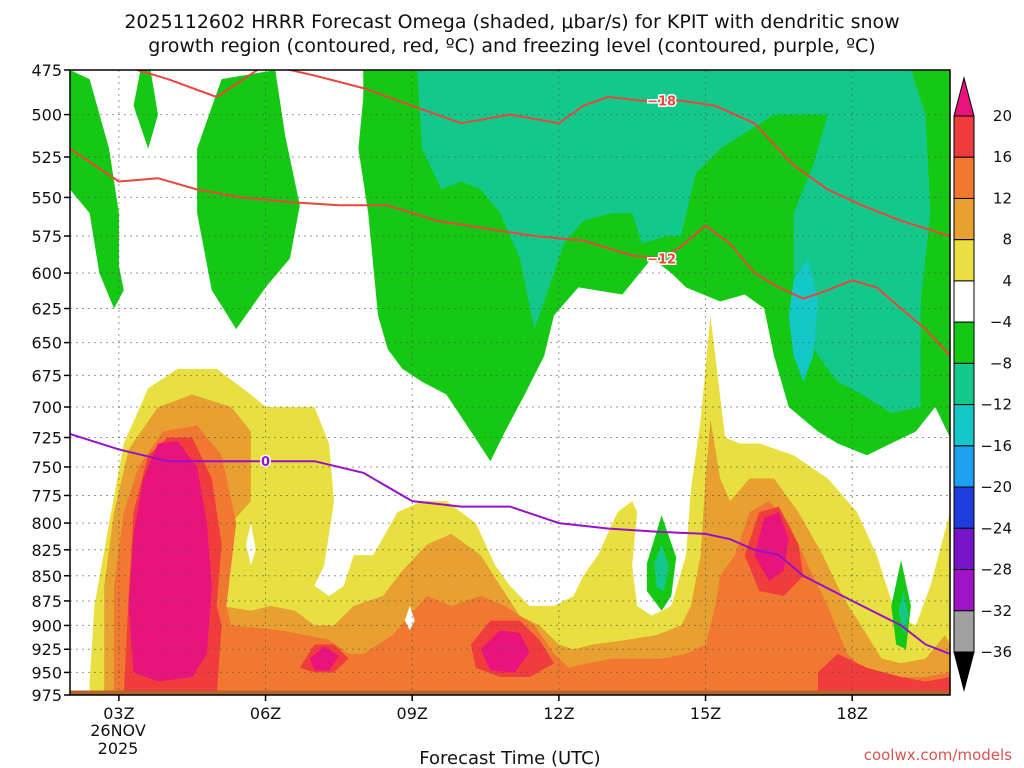 The height and width of the screenshot is (768, 1024). What do you see at coordinates (803, 320) in the screenshot?
I see `omega-region-lift-strong-core` at bounding box center [803, 320].